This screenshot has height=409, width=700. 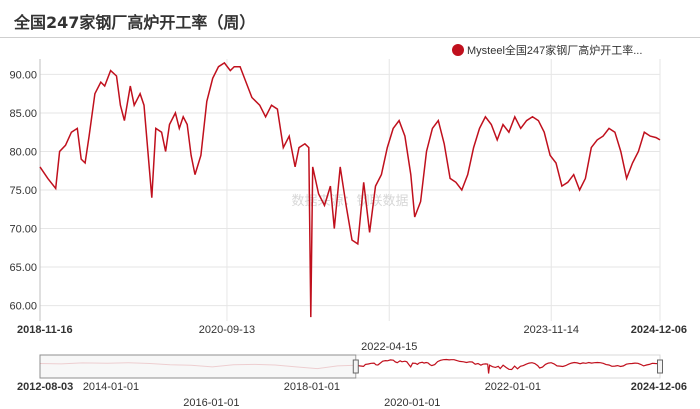 I want to click on title-bar: 全国247家钢厂高炉开工率（周）, so click(x=350, y=19).